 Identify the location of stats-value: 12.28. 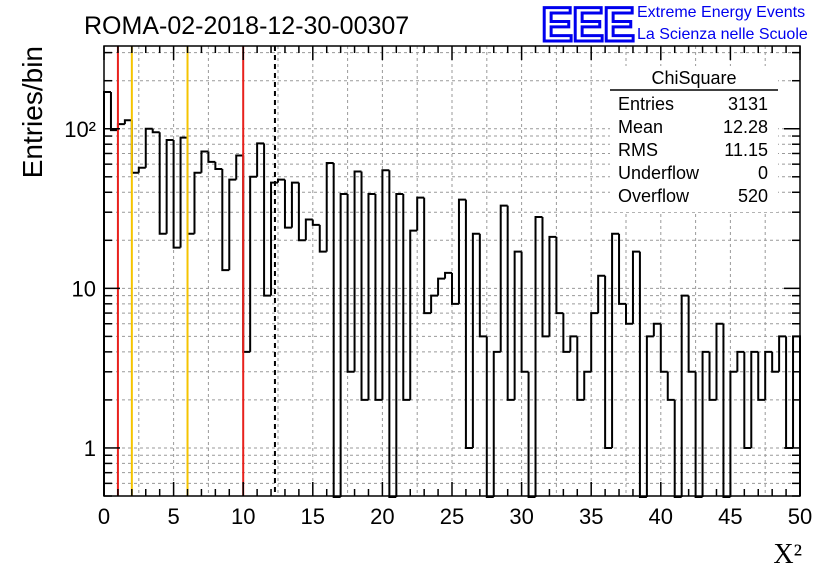
(745, 127).